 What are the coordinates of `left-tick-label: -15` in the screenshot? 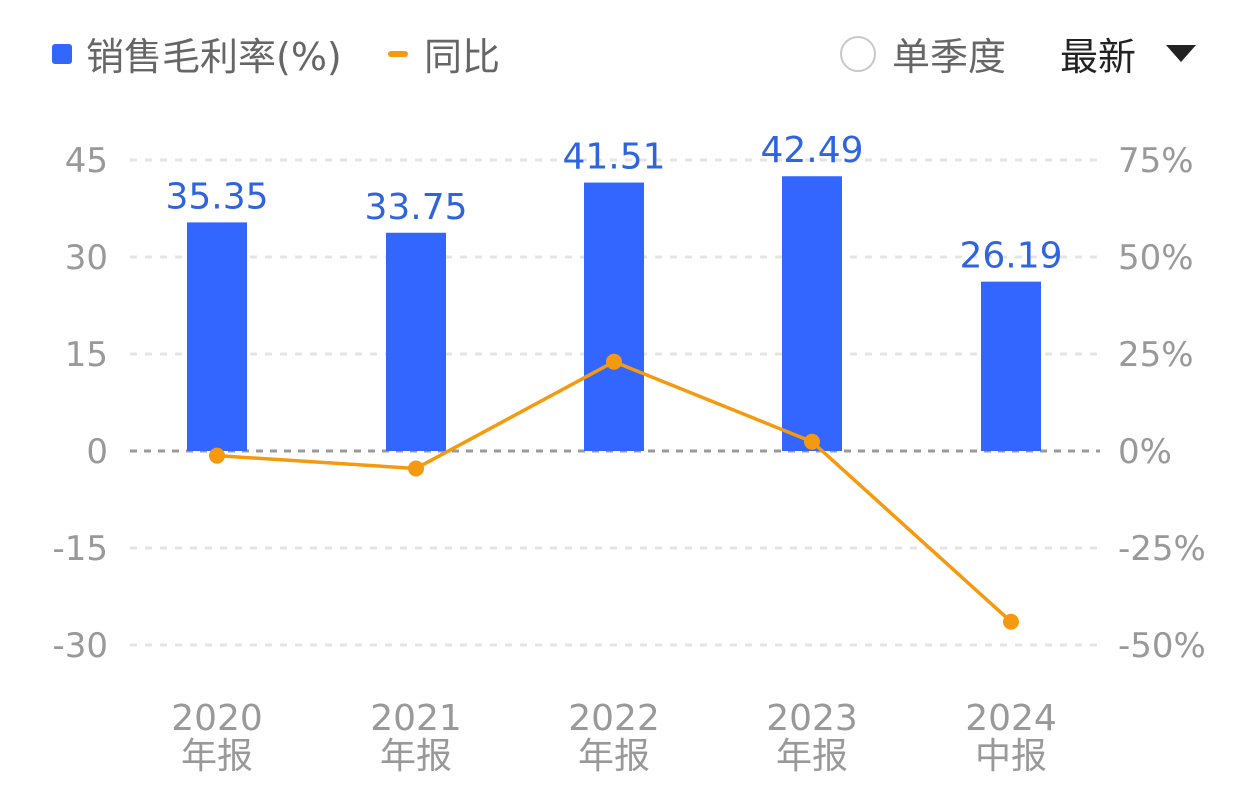 It's located at (80, 549).